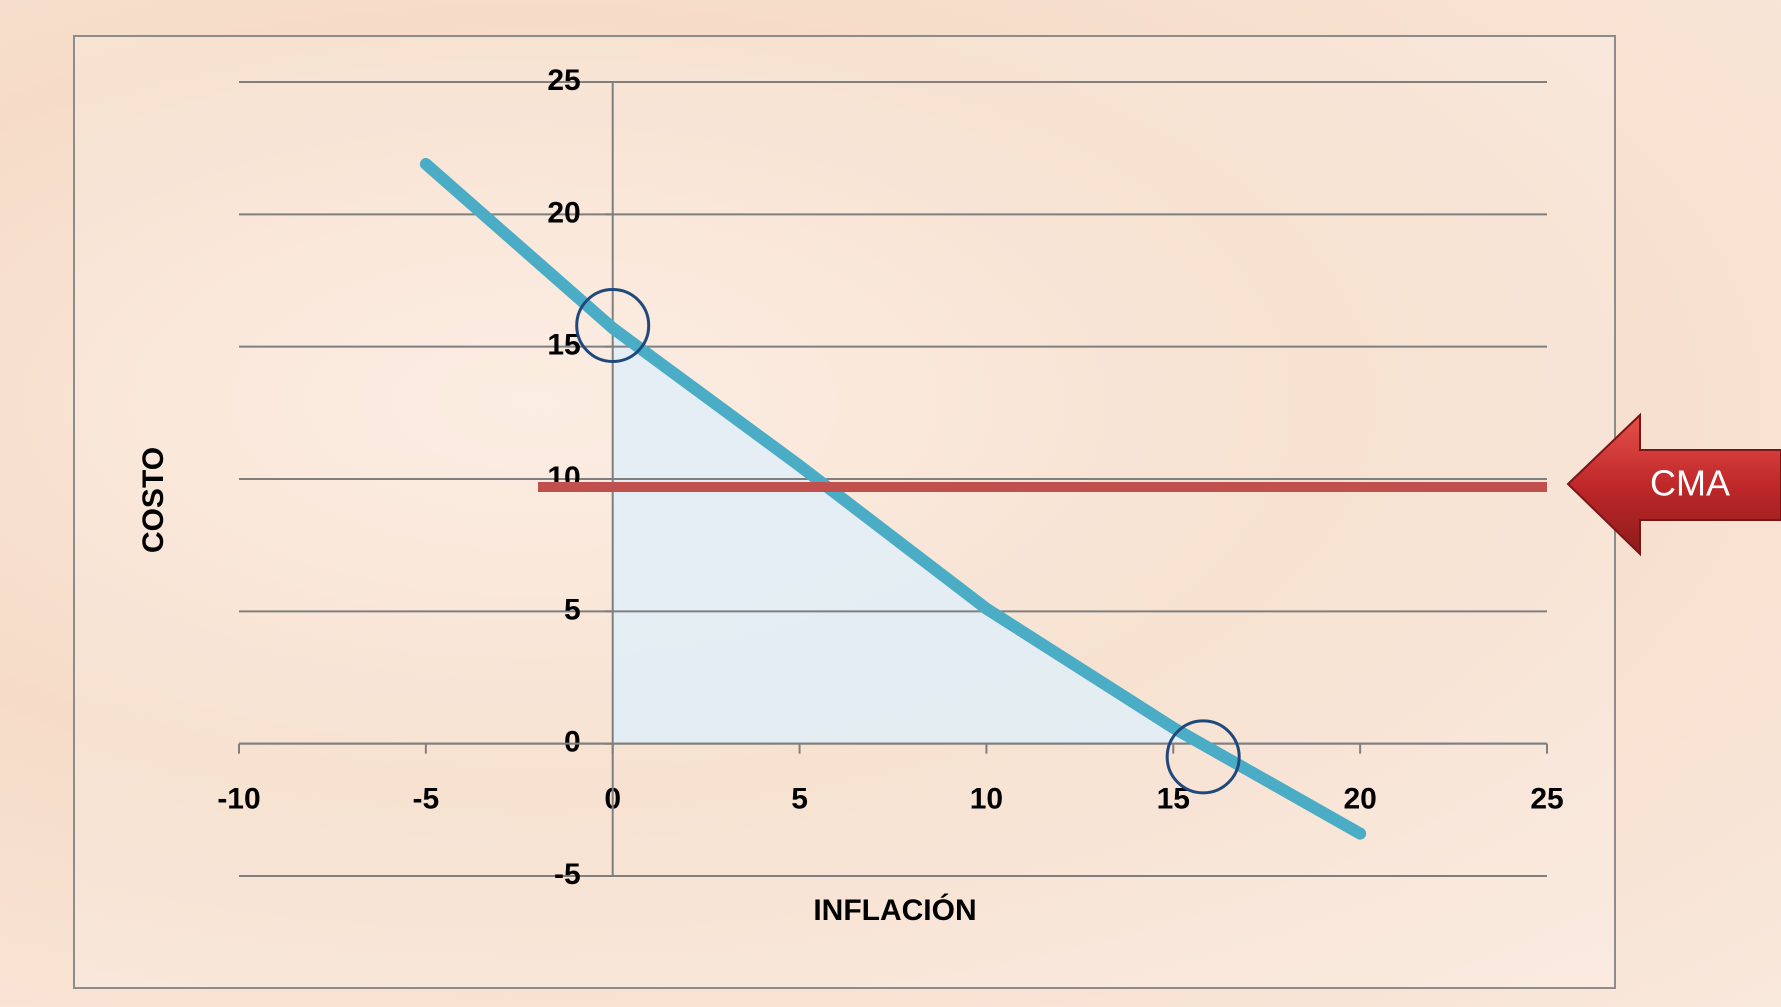 The width and height of the screenshot is (1781, 1007). I want to click on shaded-region, so click(907, 536).